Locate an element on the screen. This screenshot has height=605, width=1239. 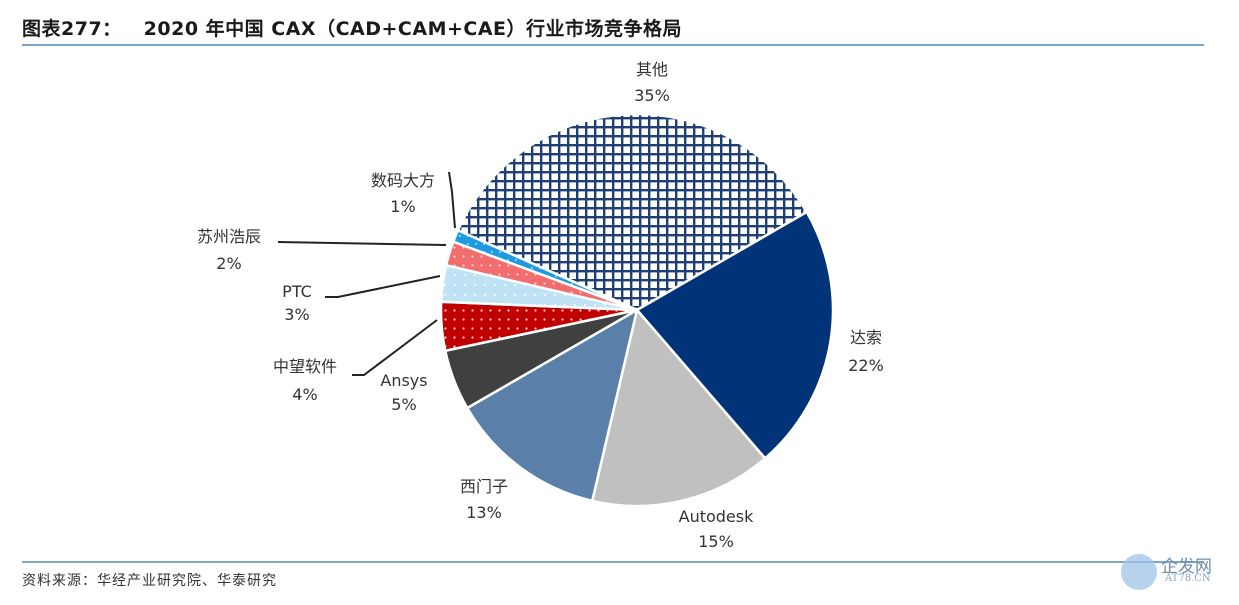
data-label-ansys: Ansys 5% is located at coordinates (403, 392).